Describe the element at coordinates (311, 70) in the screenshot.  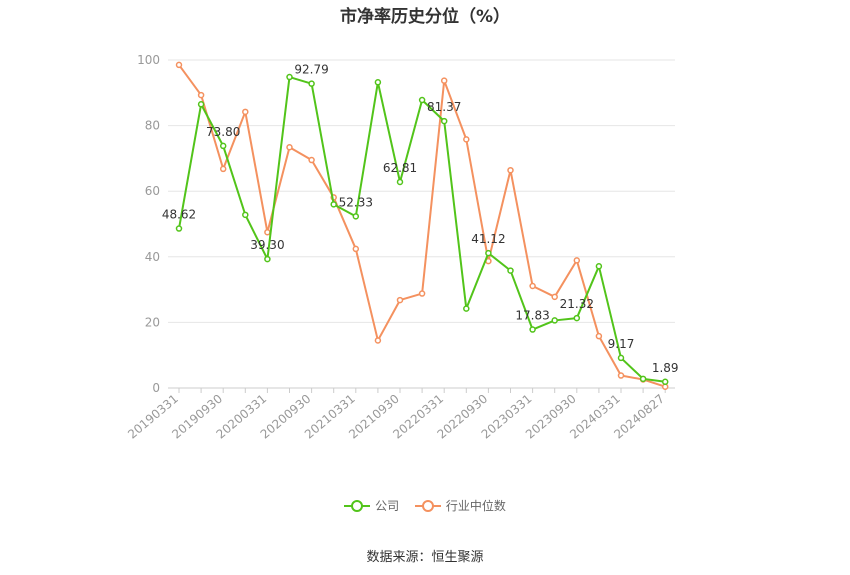
I see `data-label: 92.79` at that location.